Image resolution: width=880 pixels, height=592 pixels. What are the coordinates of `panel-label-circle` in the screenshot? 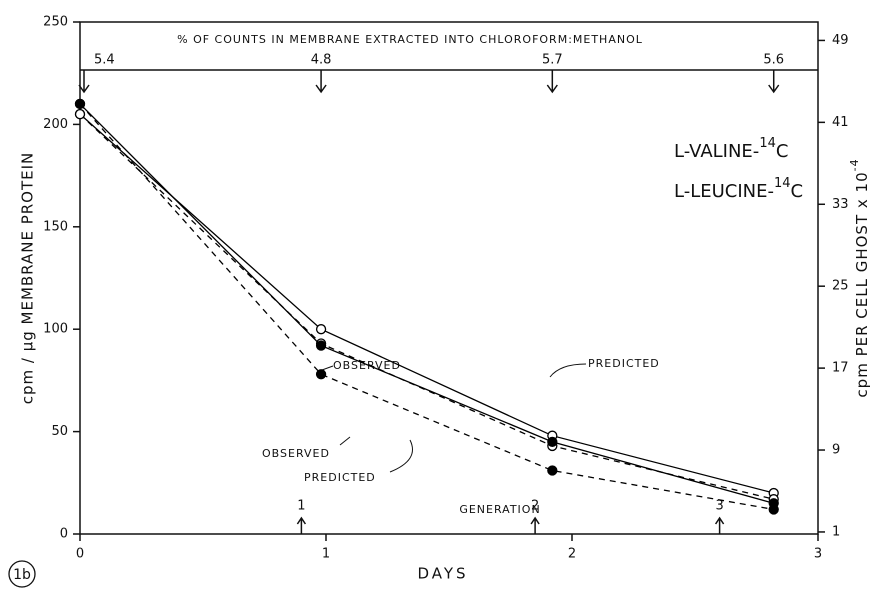 It's located at (22, 574).